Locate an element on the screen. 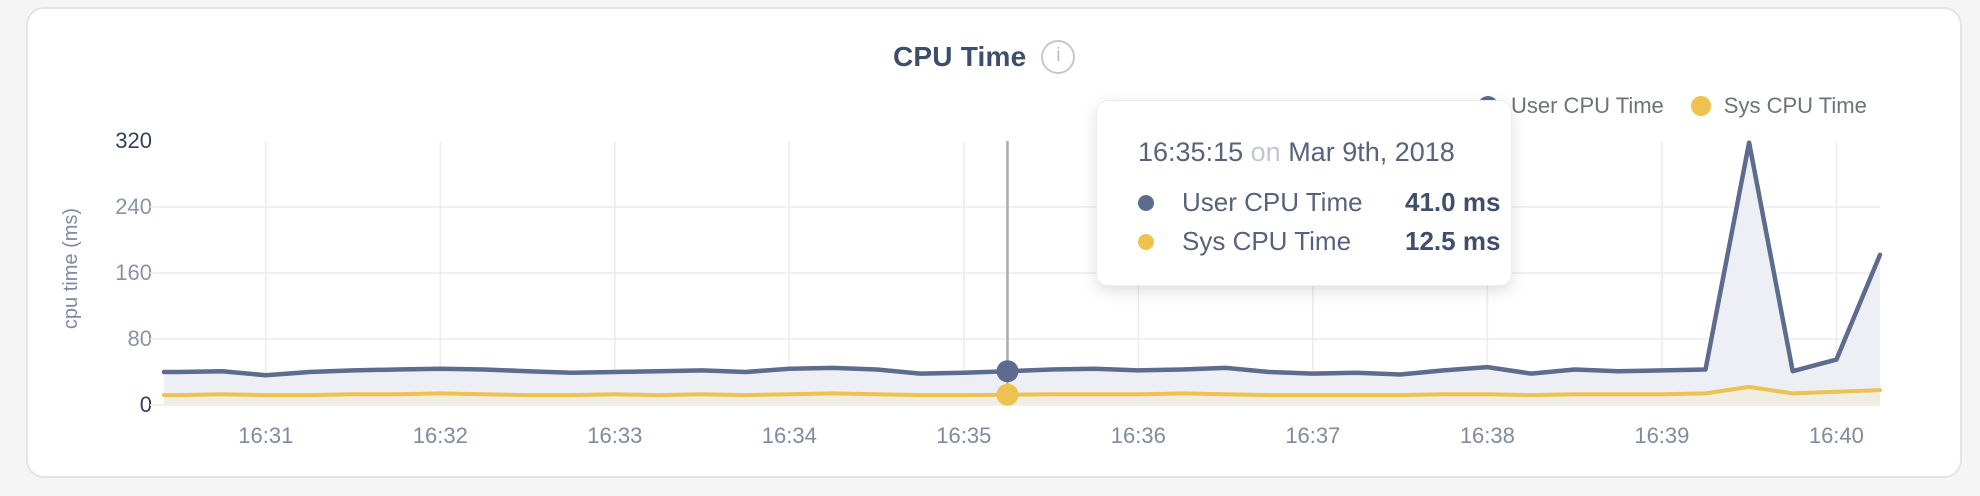 This screenshot has height=496, width=1980. tooltip-time: 16:35:15 is located at coordinates (1191, 152).